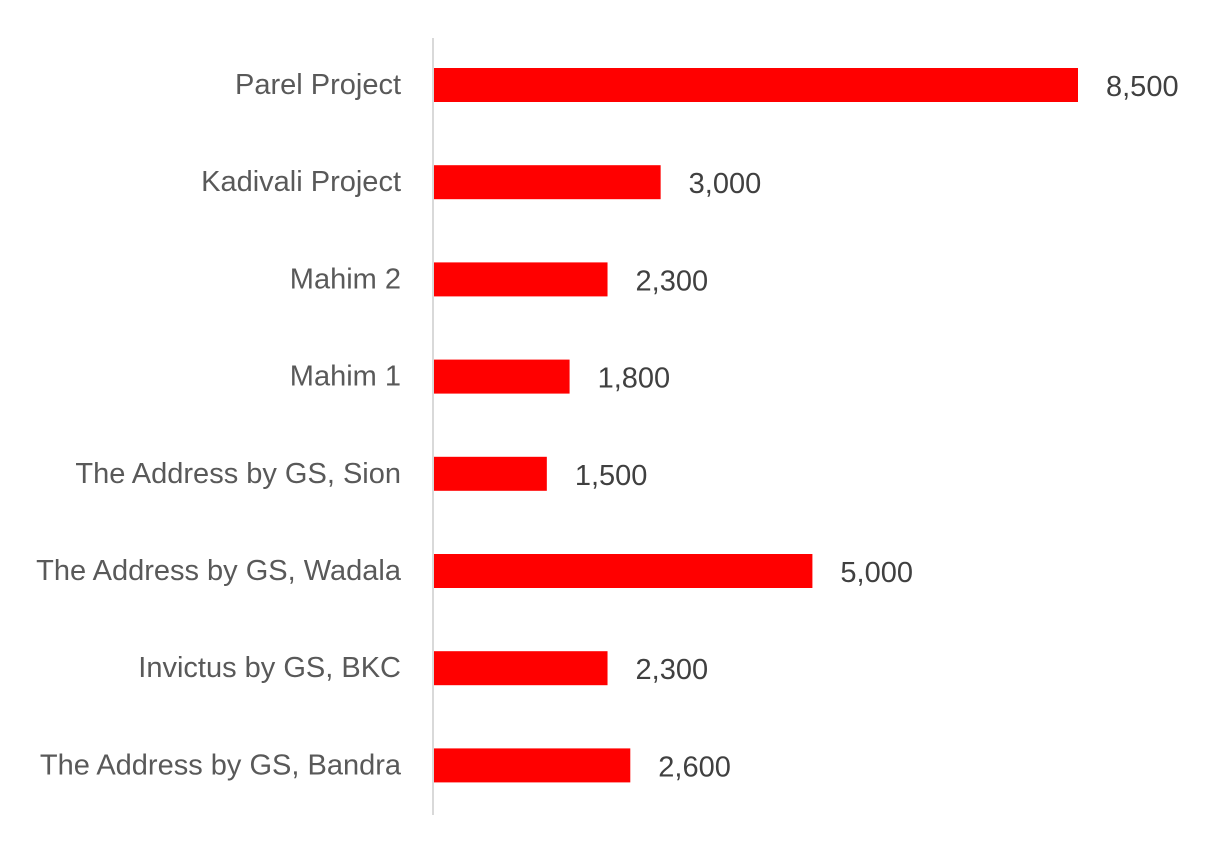 The width and height of the screenshot is (1228, 852). I want to click on category-label: Parel Project, so click(318, 85).